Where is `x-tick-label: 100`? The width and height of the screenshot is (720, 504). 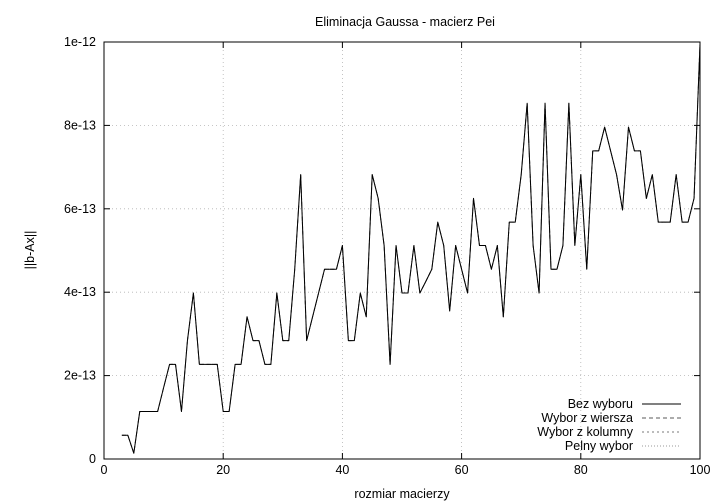 x-tick-label: 100 is located at coordinates (700, 470).